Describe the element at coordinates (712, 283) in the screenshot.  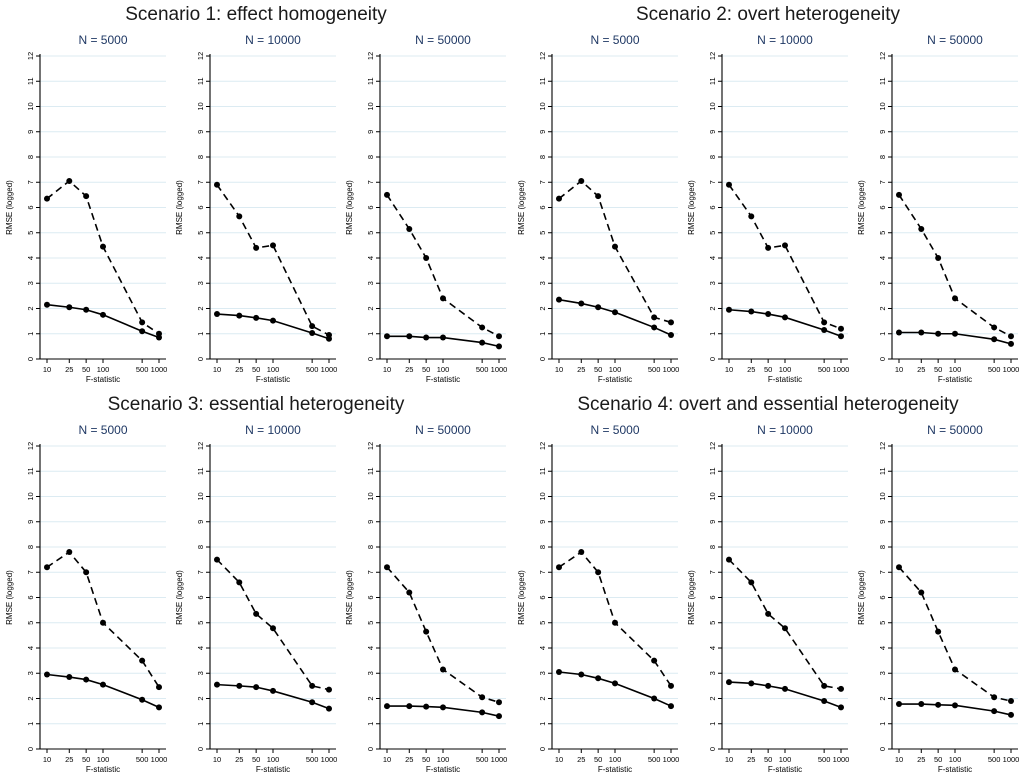
I see `y-tick-label: 3` at that location.